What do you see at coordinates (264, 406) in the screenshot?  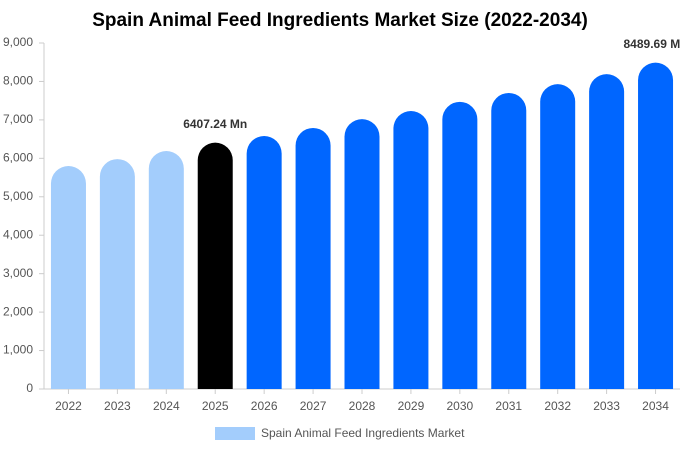 I see `x-tick-label: 2026` at bounding box center [264, 406].